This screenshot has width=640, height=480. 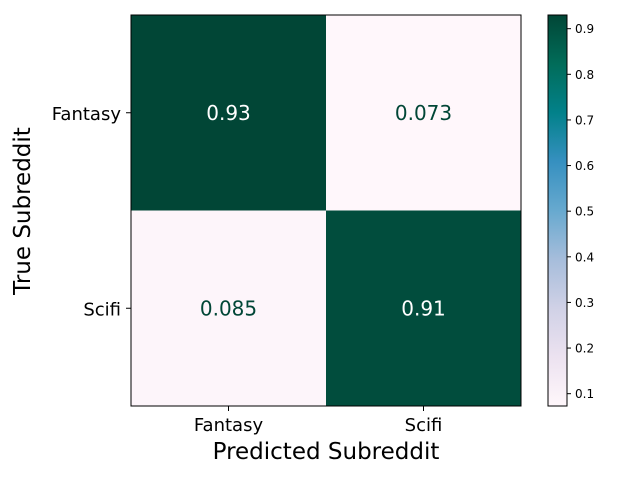 What do you see at coordinates (23, 211) in the screenshot?
I see `y-axis-label: True Subreddit` at bounding box center [23, 211].